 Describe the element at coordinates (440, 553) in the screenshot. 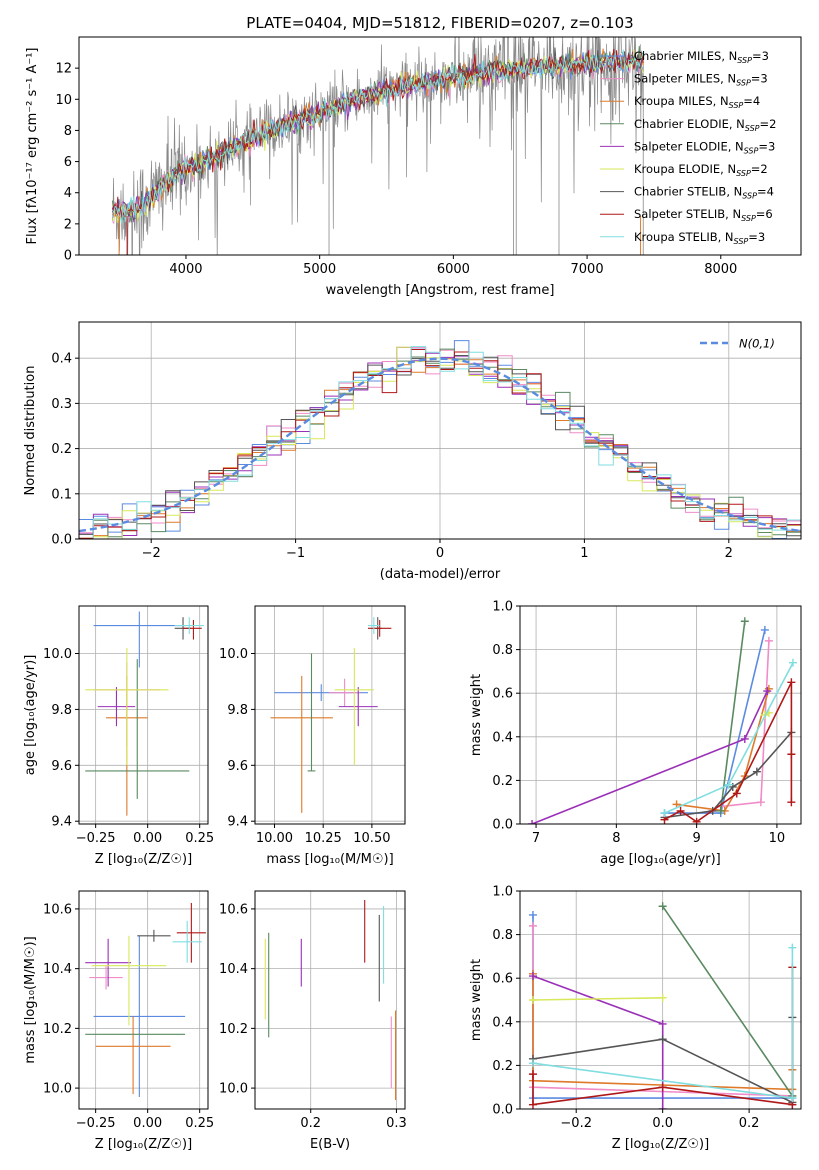

I see `x-tick-label: 0` at that location.